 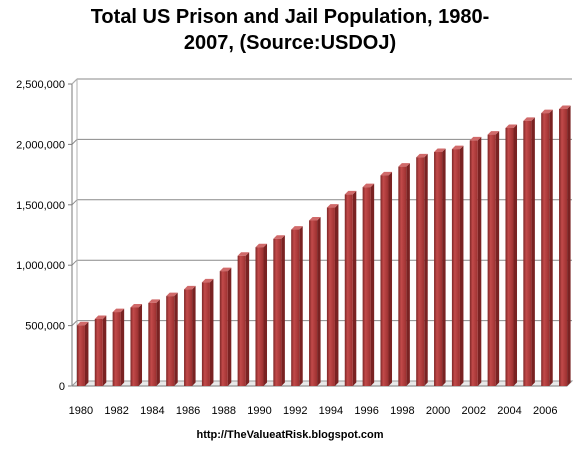 I want to click on x-tick-label: 1984, so click(x=152, y=411).